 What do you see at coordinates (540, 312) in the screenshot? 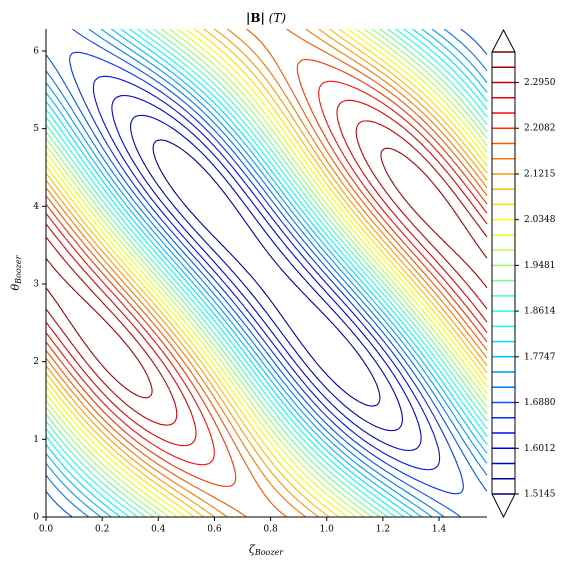
I see `colorbar-tick-label: 1.8614` at bounding box center [540, 312].